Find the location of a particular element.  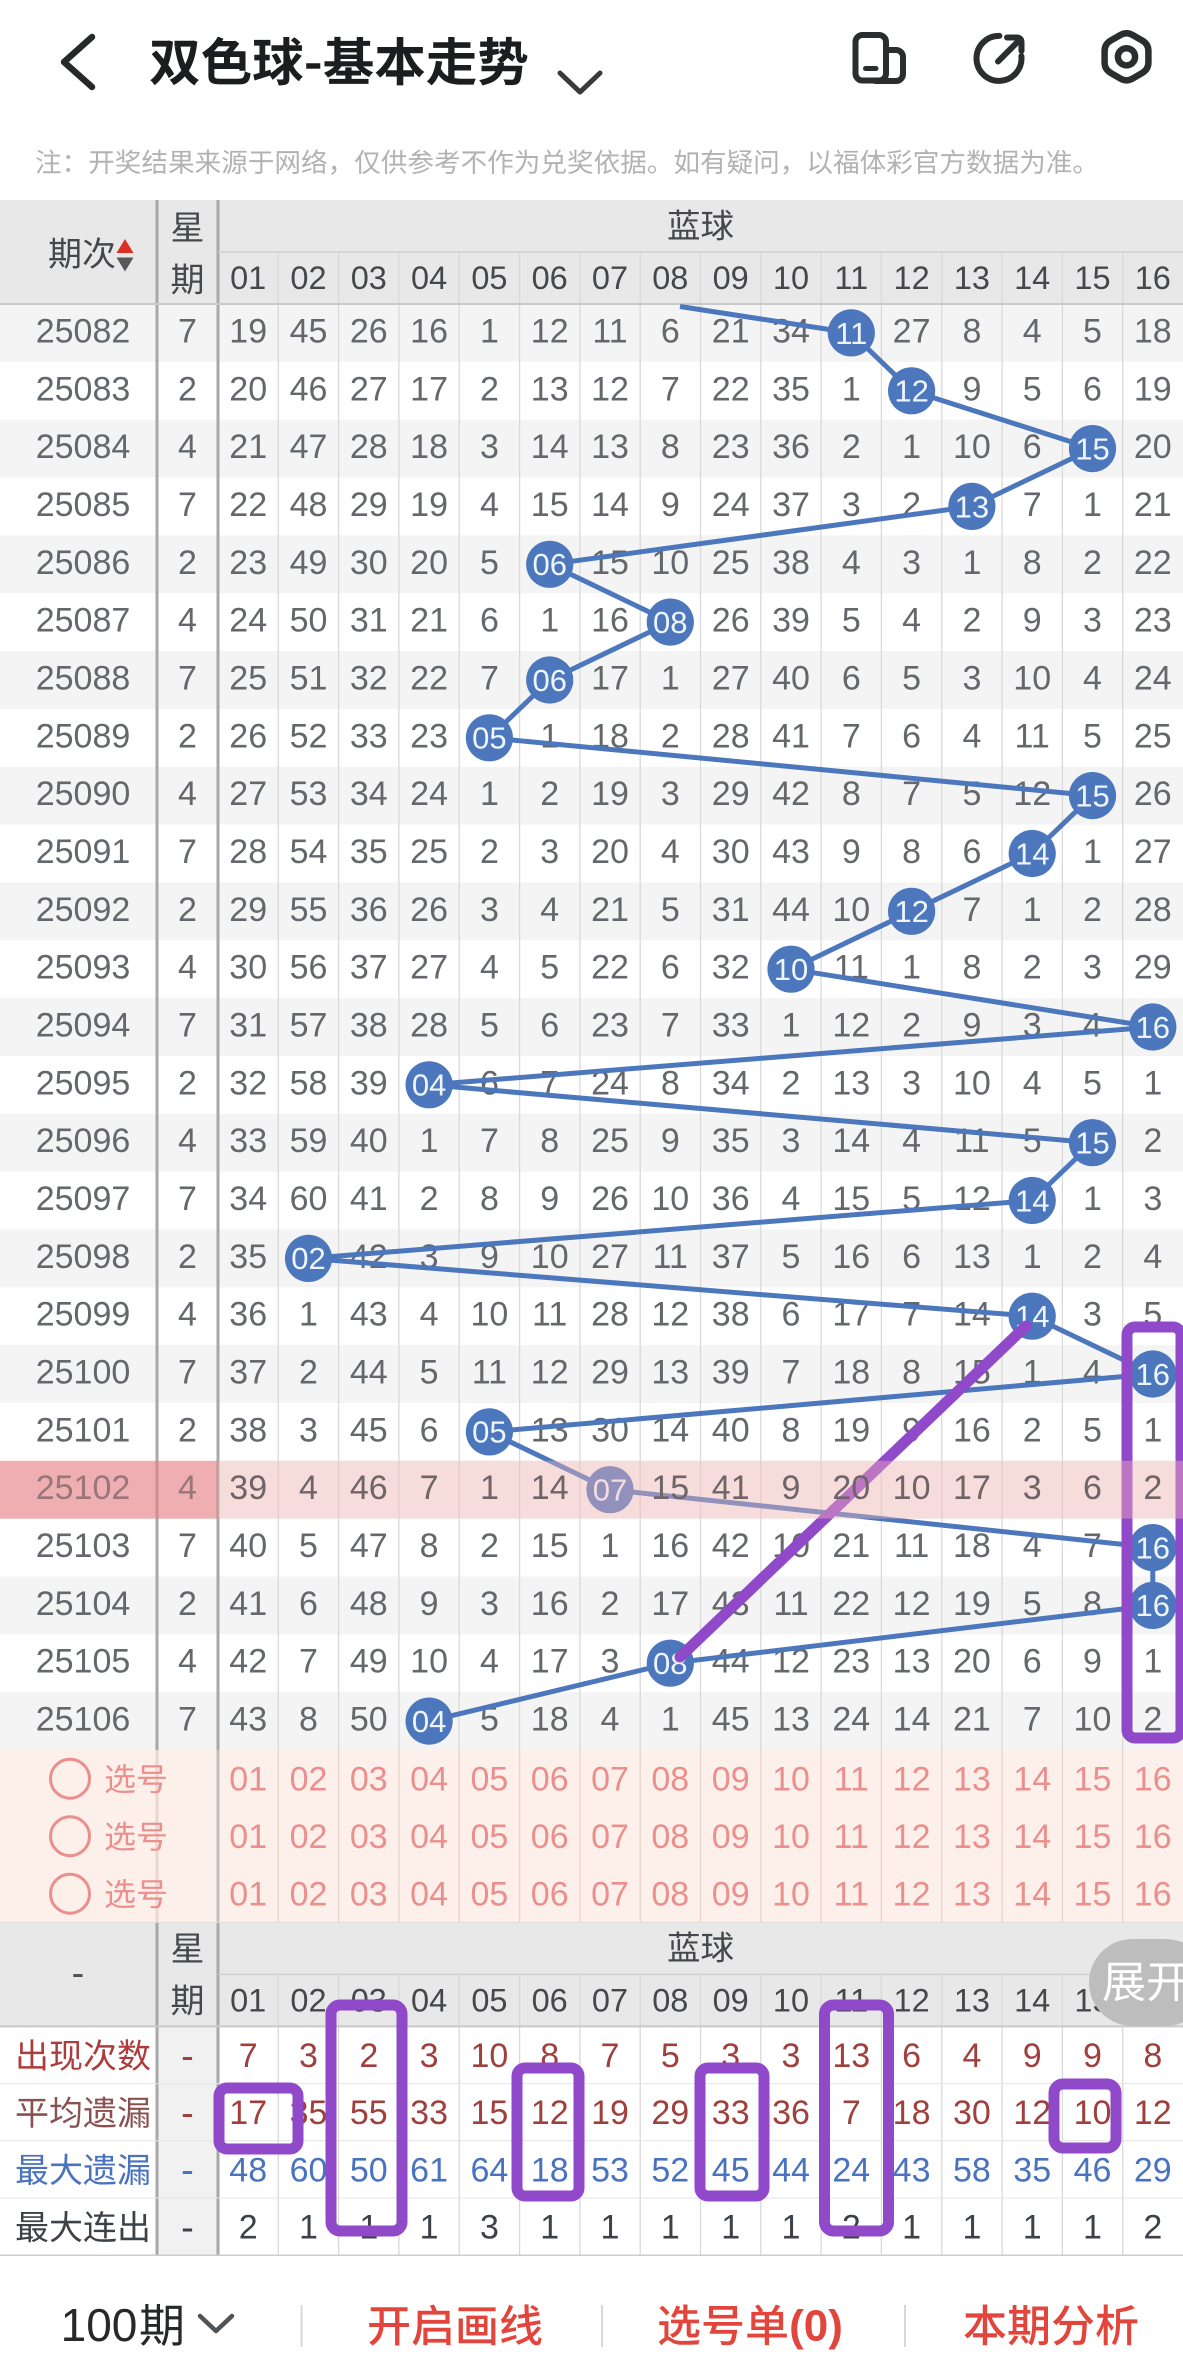

svg-text: 25090 is located at coordinates (83, 794).